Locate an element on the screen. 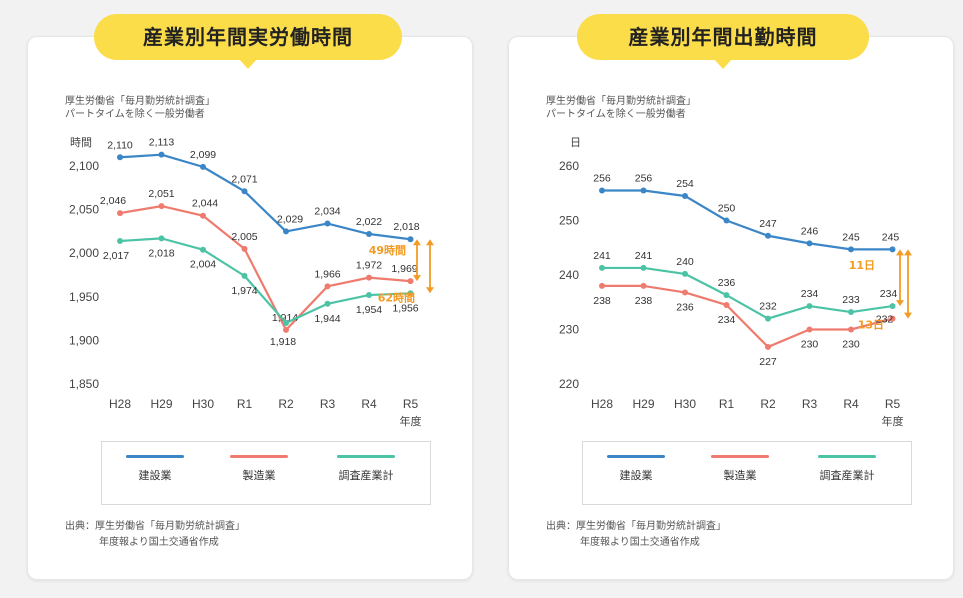  y-axis-unit: 日 is located at coordinates (575, 142).